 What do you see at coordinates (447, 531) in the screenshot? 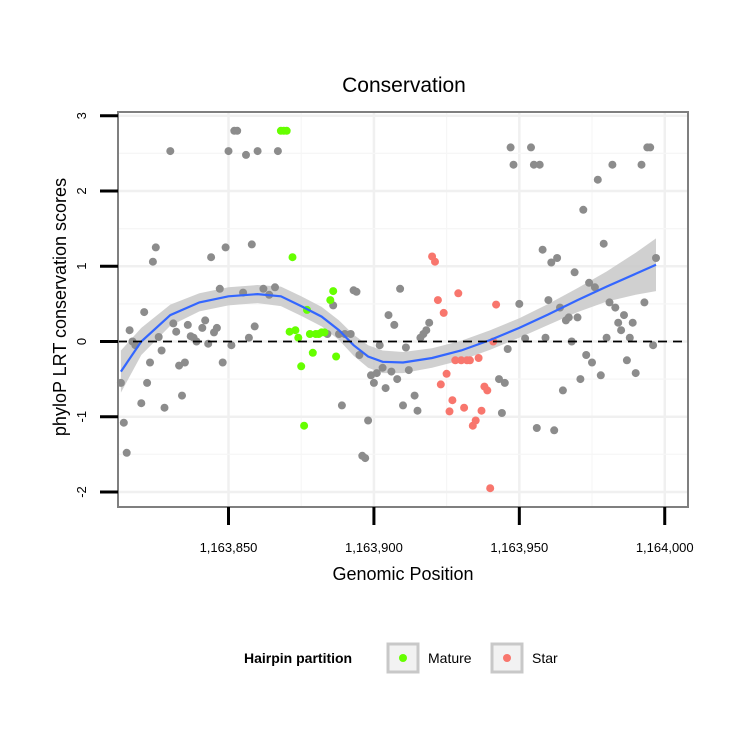
I see `x-axis: 1,163,850 1,163,900 1,163,950 1,164,000` at bounding box center [447, 531].